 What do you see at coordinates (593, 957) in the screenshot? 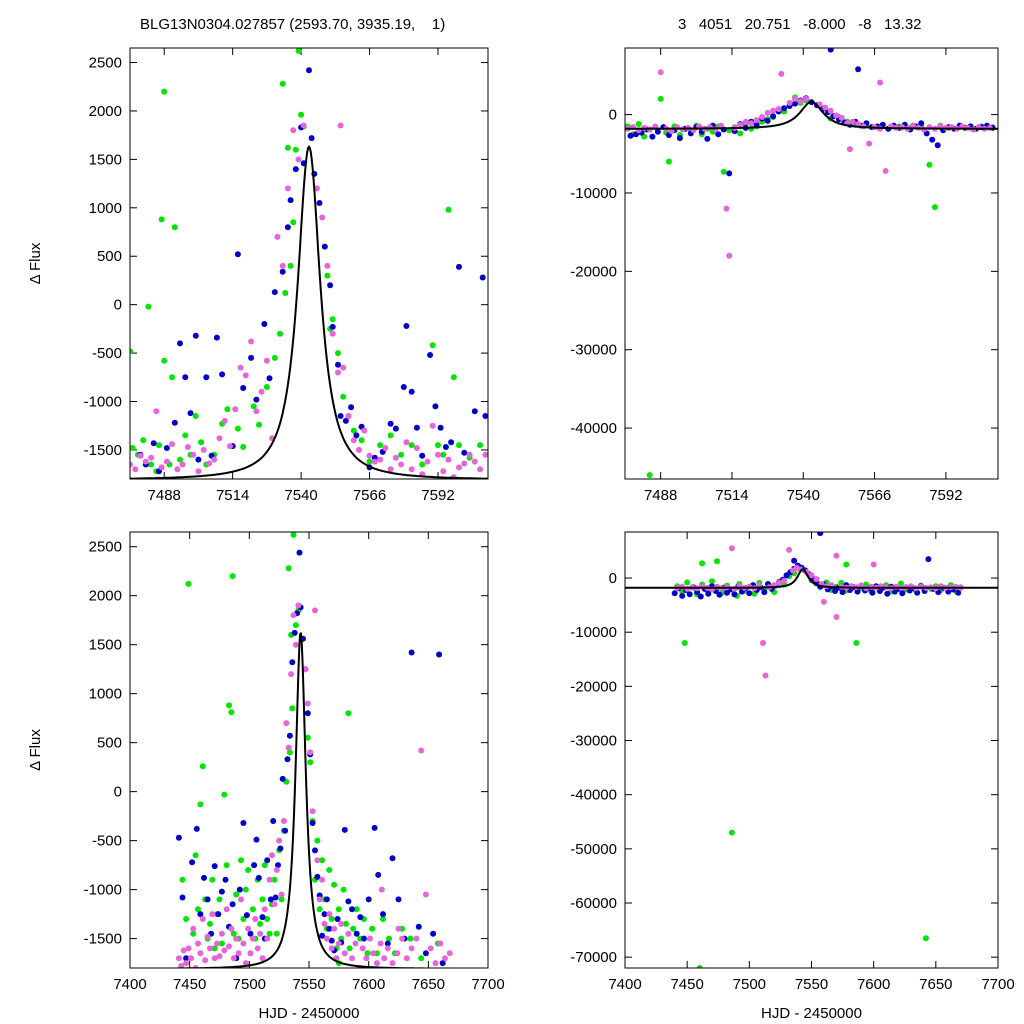
I see `y-tick-label: -70000` at bounding box center [593, 957].